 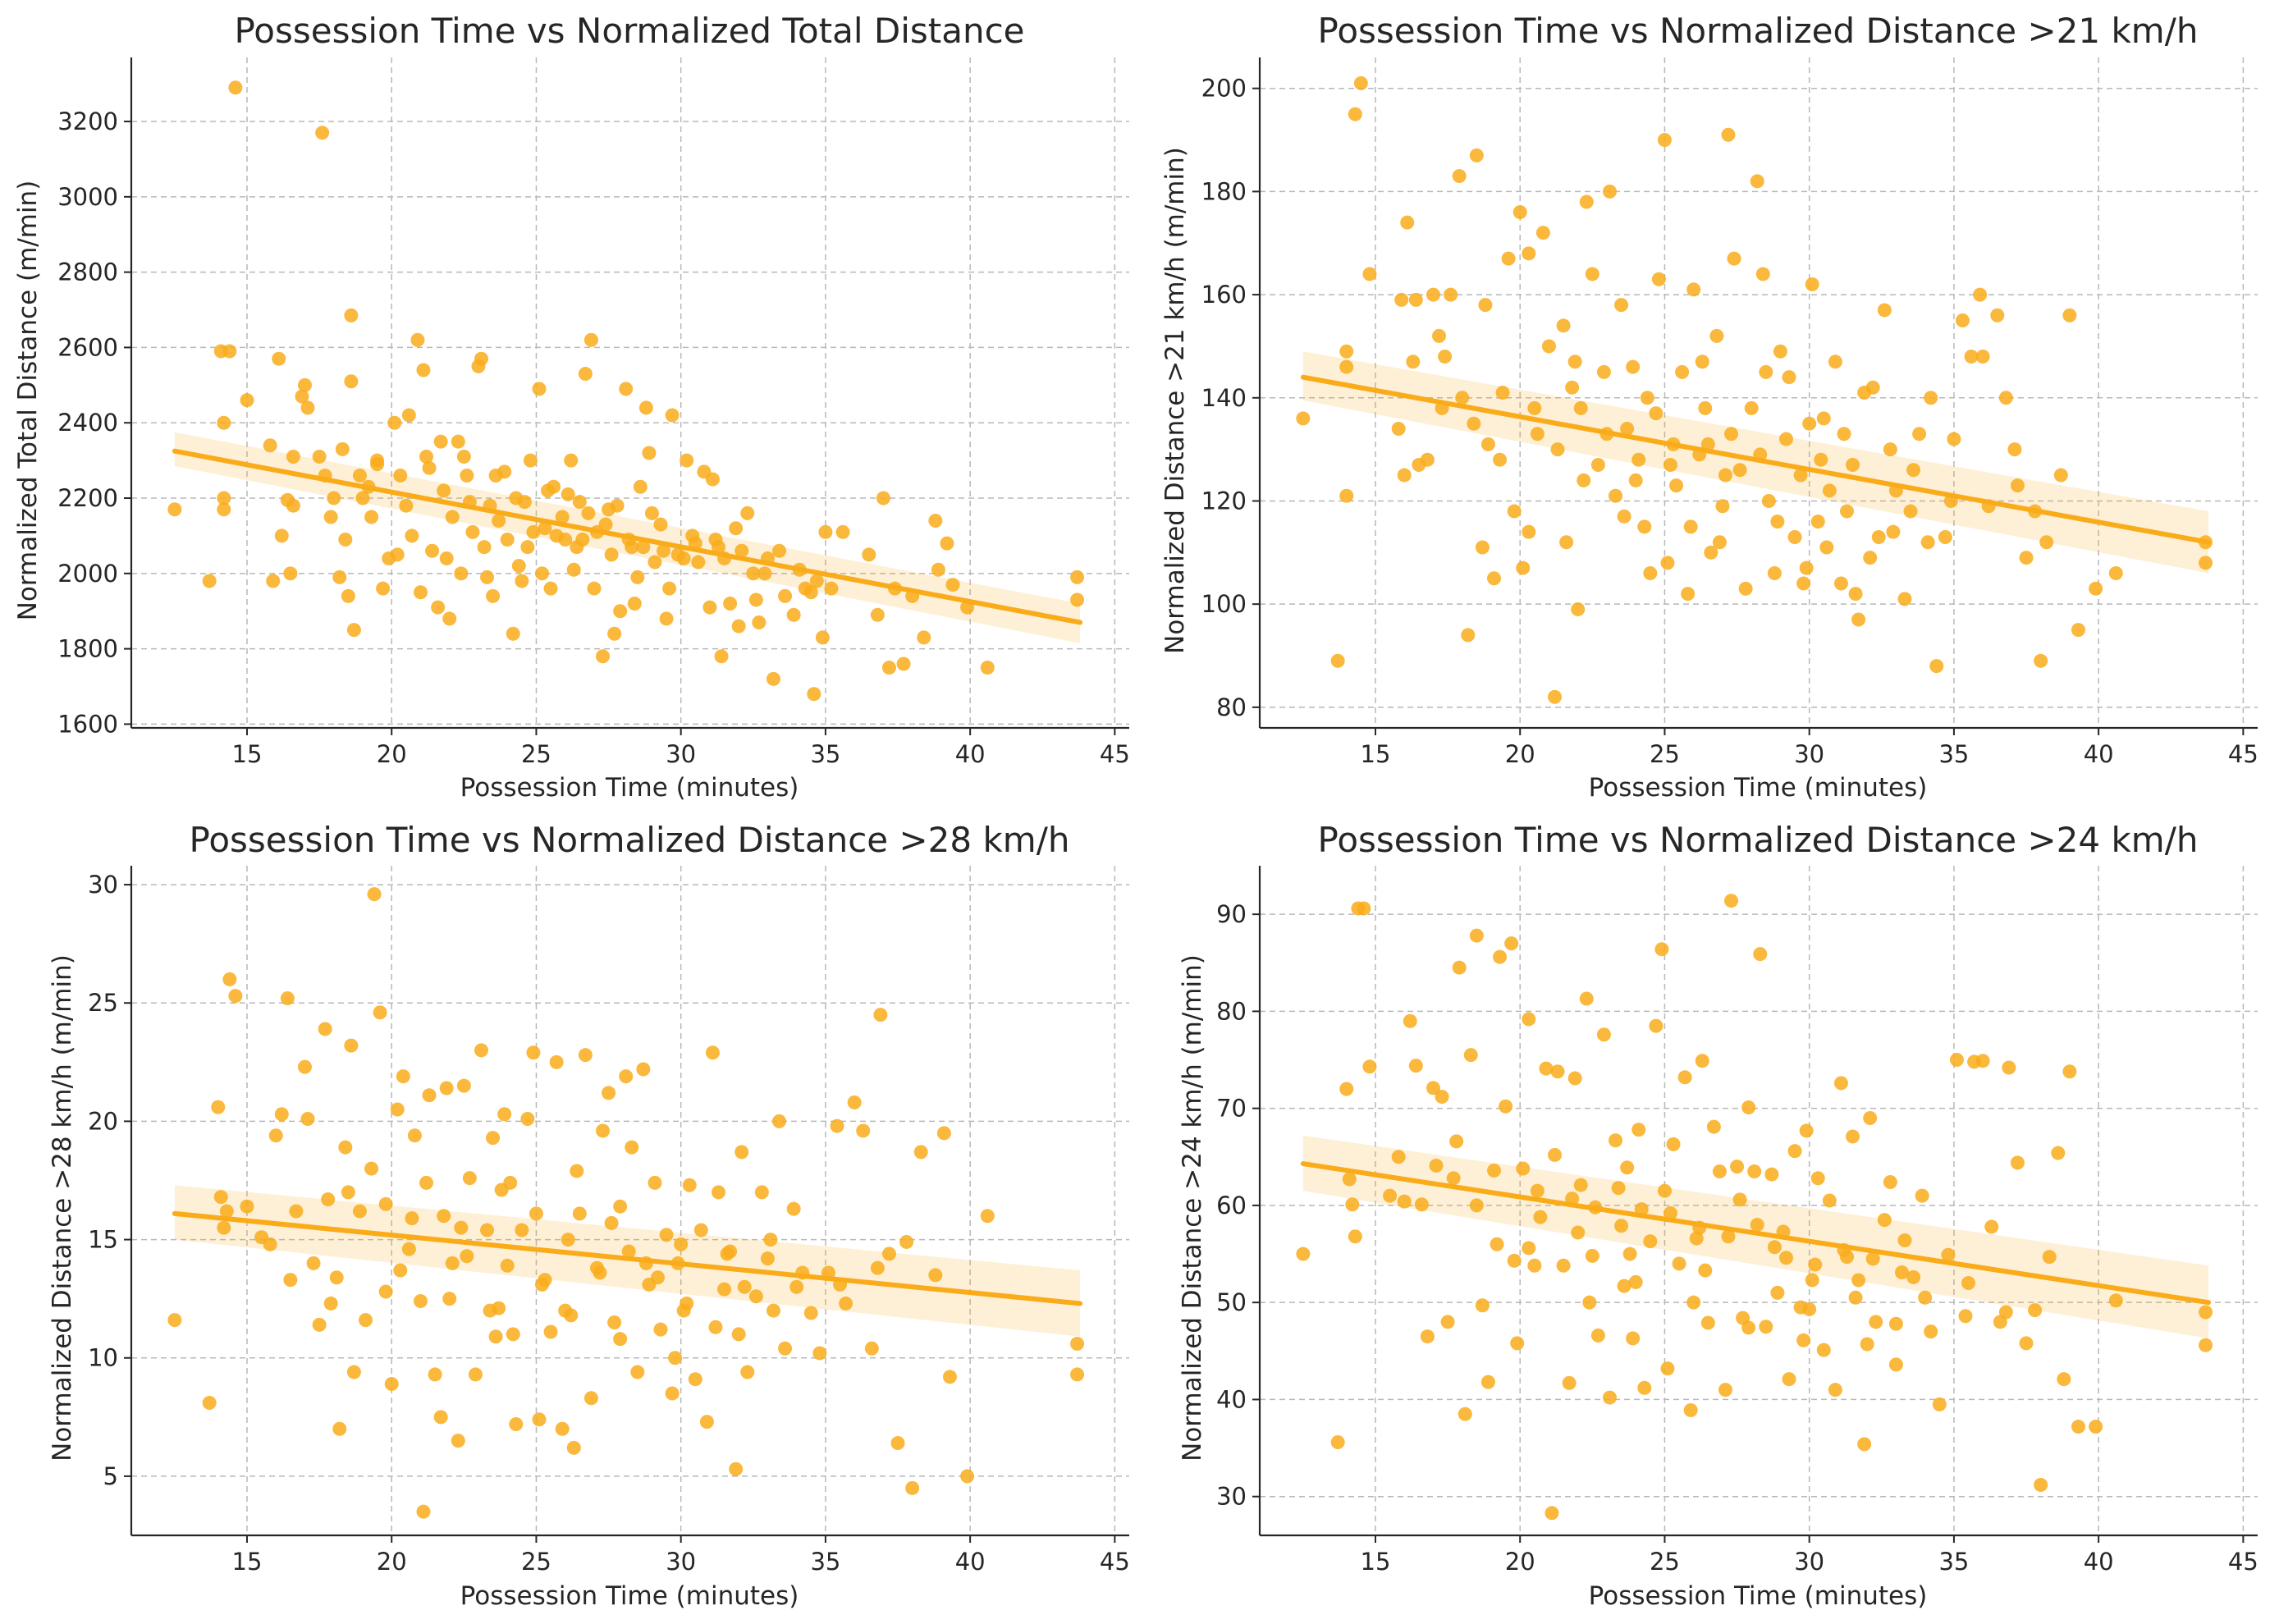 I want to click on y-axis-label: Normalized Distance >24 km/h (m/min), so click(x=1192, y=1208).